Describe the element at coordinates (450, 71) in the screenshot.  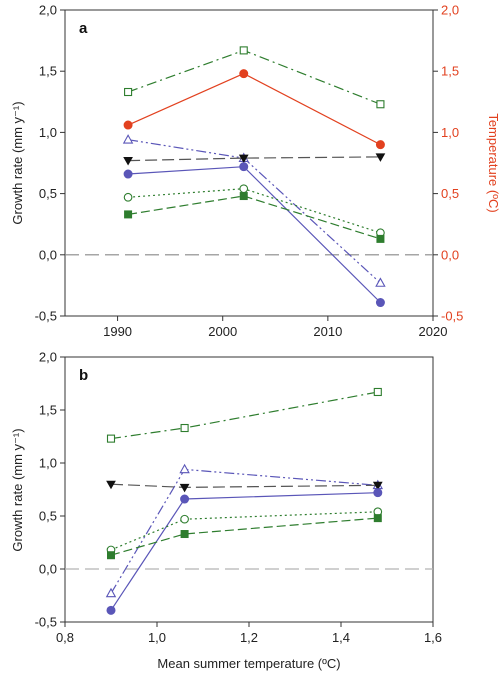
I see `panel-a-y2-tick-label: 1,5` at that location.